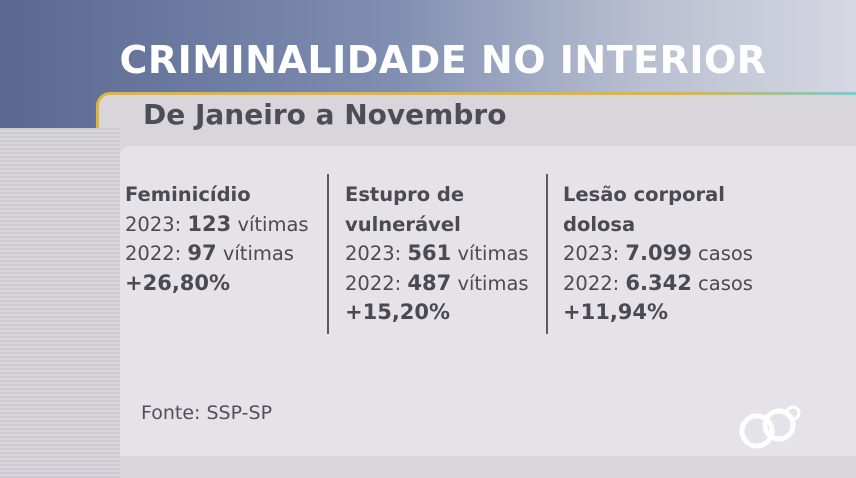 The height and width of the screenshot is (478, 856). I want to click on stat-heading-line-2: dolosa, so click(658, 225).